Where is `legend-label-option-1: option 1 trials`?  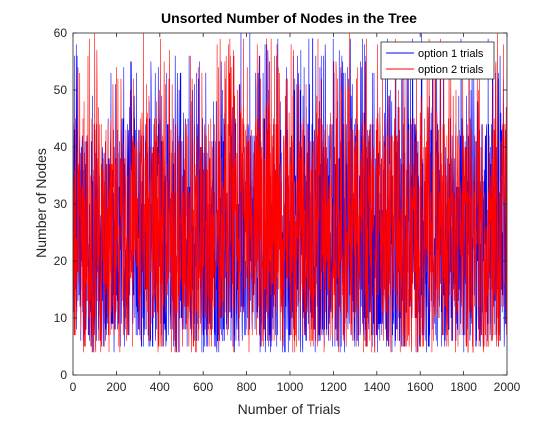 legend-label-option-1: option 1 trials is located at coordinates (451, 54).